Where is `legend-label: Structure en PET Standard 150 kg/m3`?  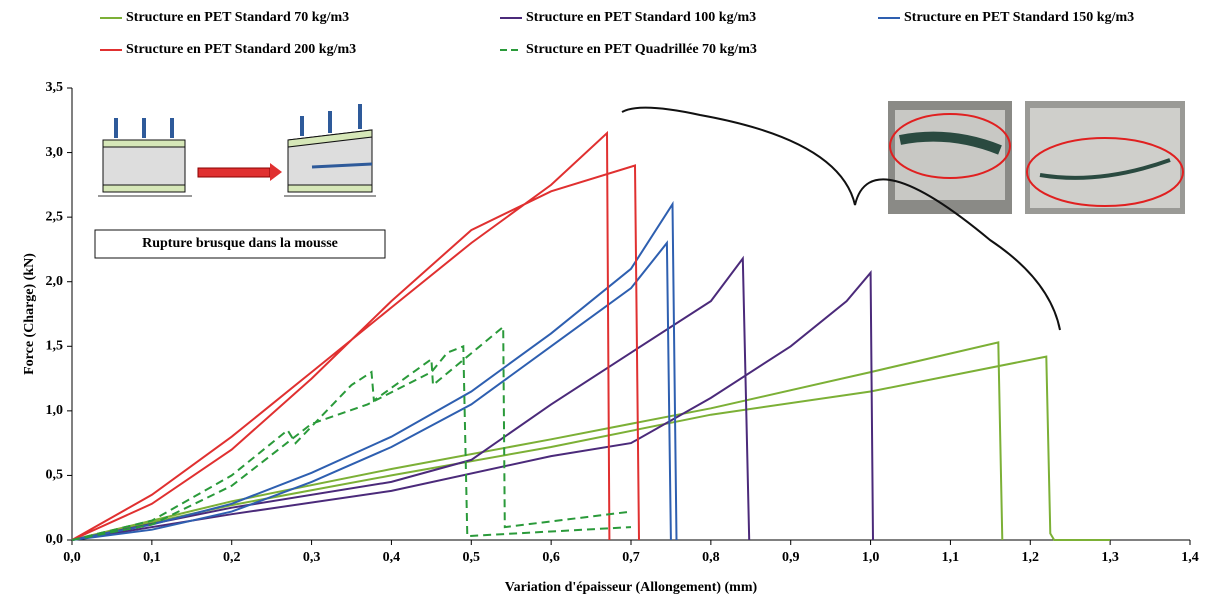
legend-label: Structure en PET Standard 150 kg/m3 is located at coordinates (1019, 17).